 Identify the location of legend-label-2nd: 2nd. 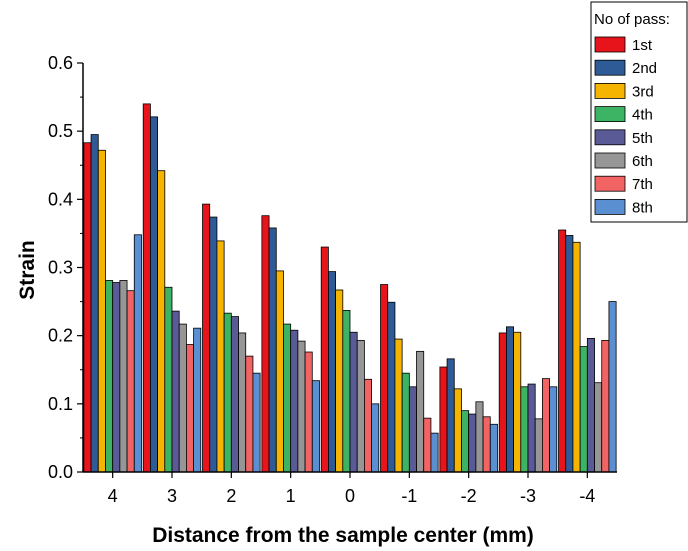
(644, 68).